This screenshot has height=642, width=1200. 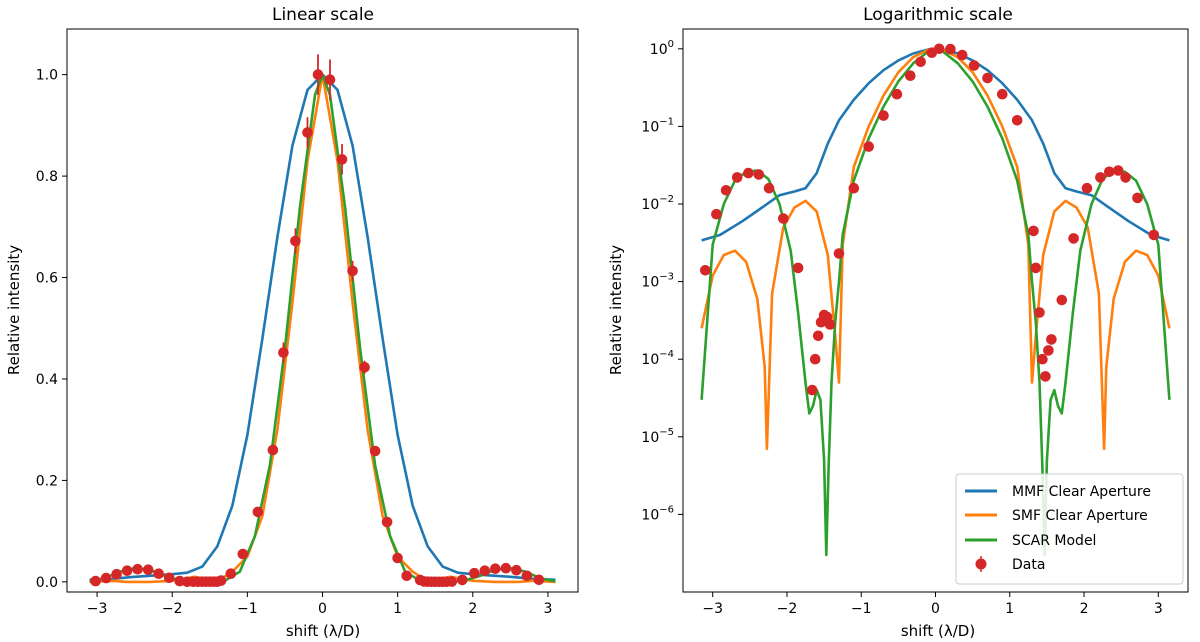 What do you see at coordinates (861, 609) in the screenshot?
I see `log-x-tick-label: −1` at bounding box center [861, 609].